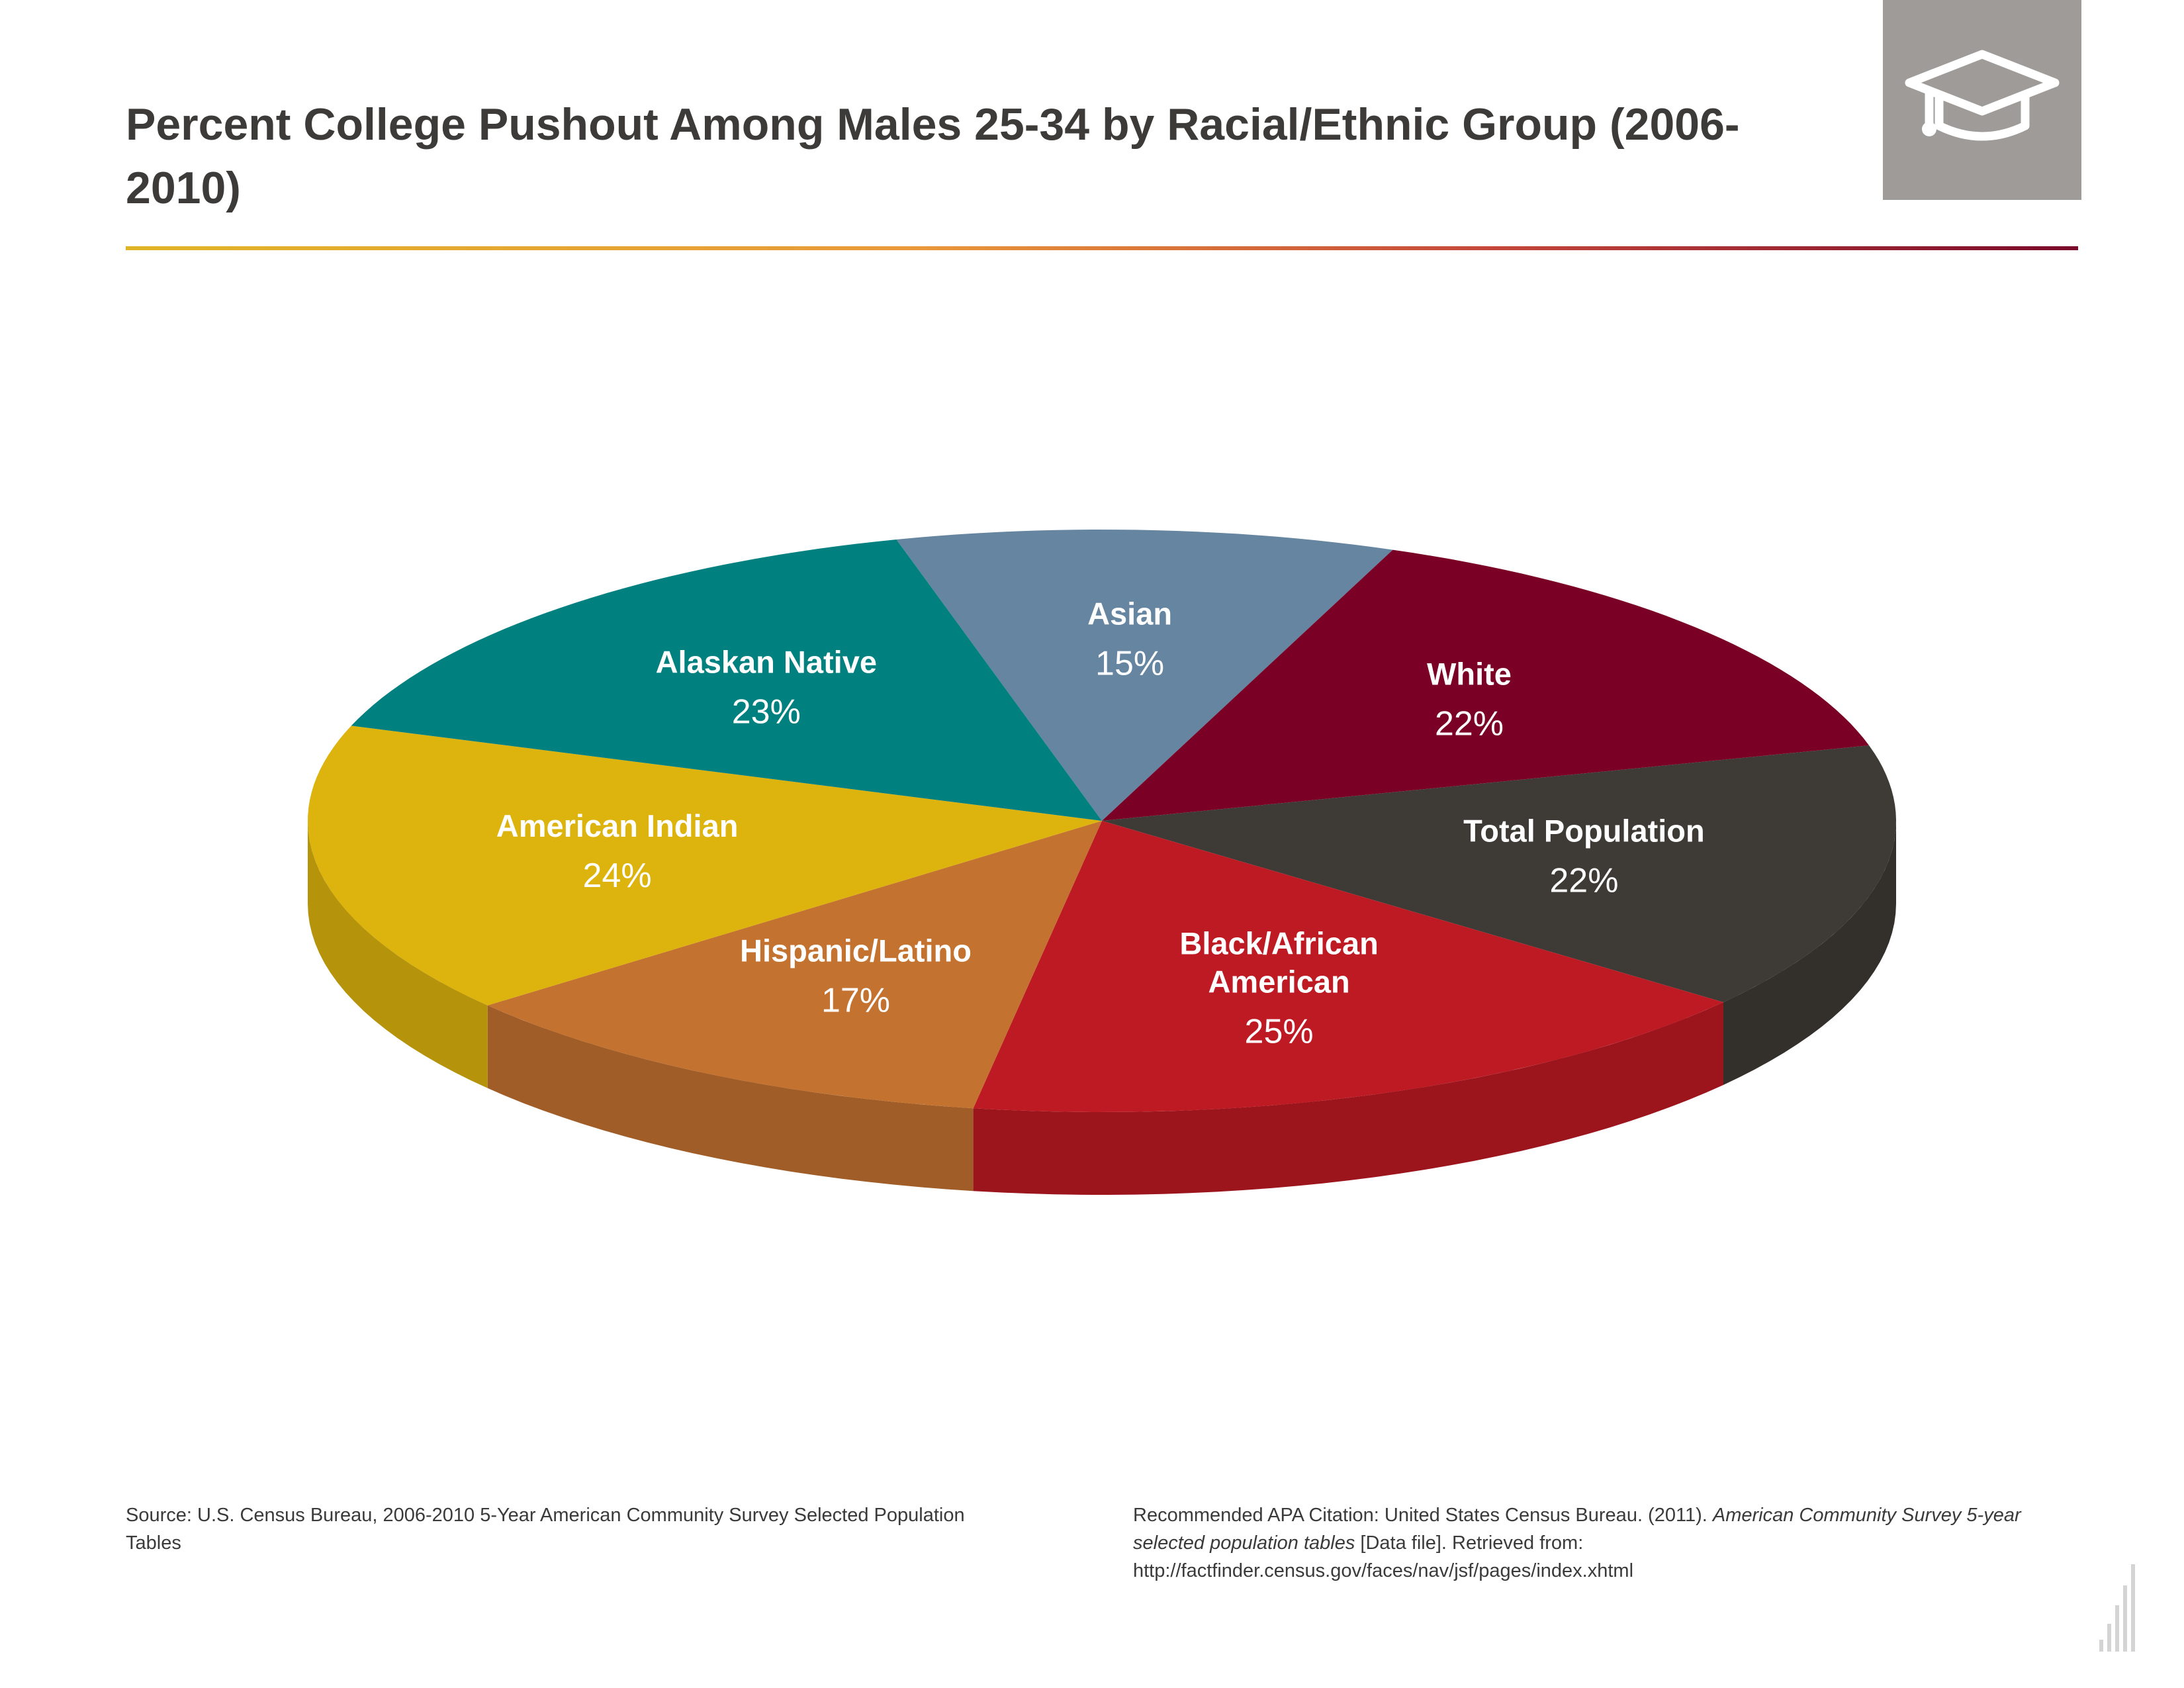 Image resolution: width=2184 pixels, height=1688 pixels. What do you see at coordinates (766, 711) in the screenshot?
I see `slice-value-alaskan-native: 23%` at bounding box center [766, 711].